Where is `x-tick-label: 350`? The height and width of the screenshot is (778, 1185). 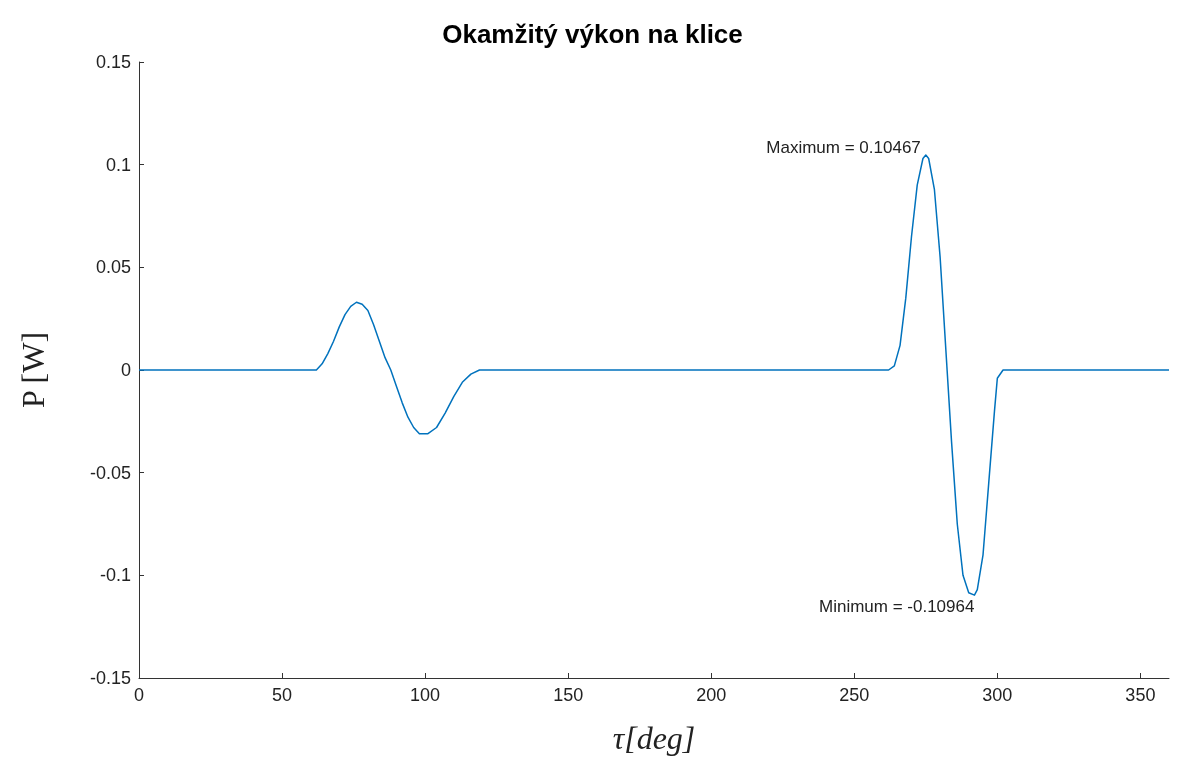 x-tick-label: 350 is located at coordinates (1140, 695).